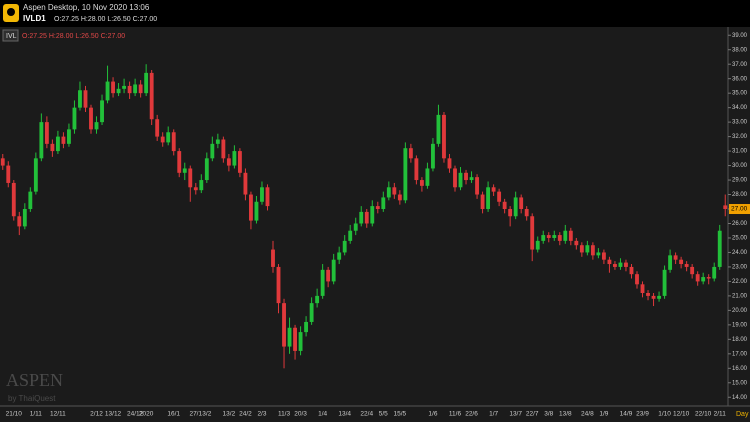 This screenshot has height=422, width=750. Describe the element at coordinates (11, 12) in the screenshot. I see `app-icon-mark` at that location.